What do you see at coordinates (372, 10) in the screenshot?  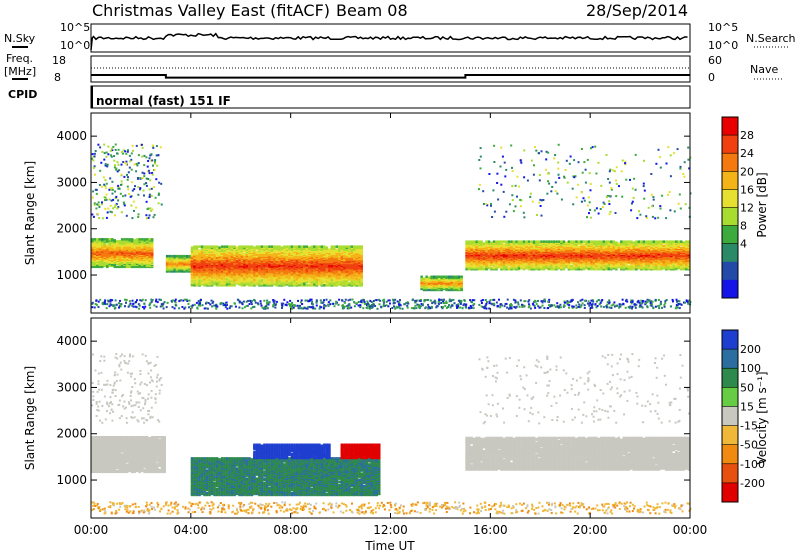 I see `beam-title: Beam 08` at bounding box center [372, 10].